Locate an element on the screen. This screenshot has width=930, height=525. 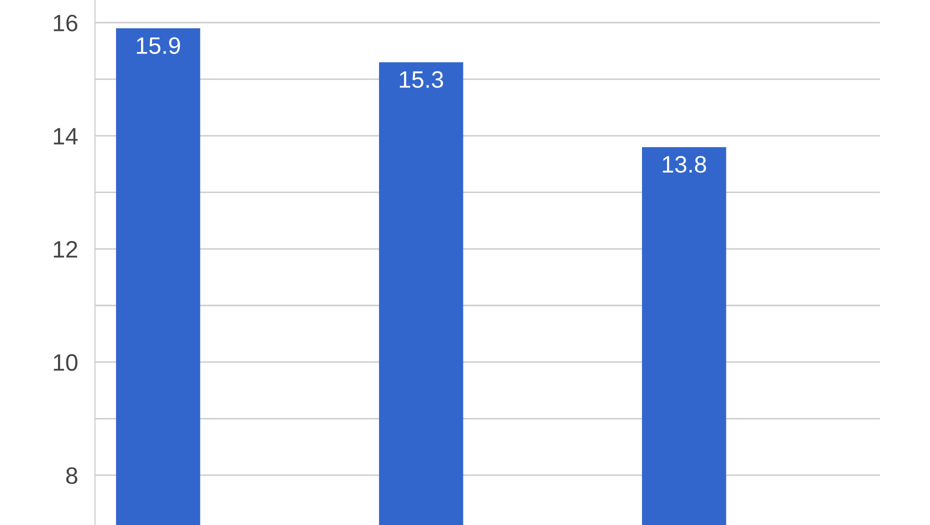
data-label: 15.3 is located at coordinates (422, 79).